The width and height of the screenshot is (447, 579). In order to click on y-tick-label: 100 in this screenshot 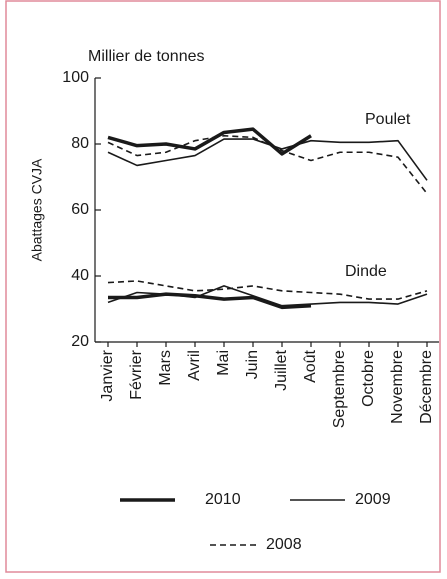, I will do `click(75, 77)`.